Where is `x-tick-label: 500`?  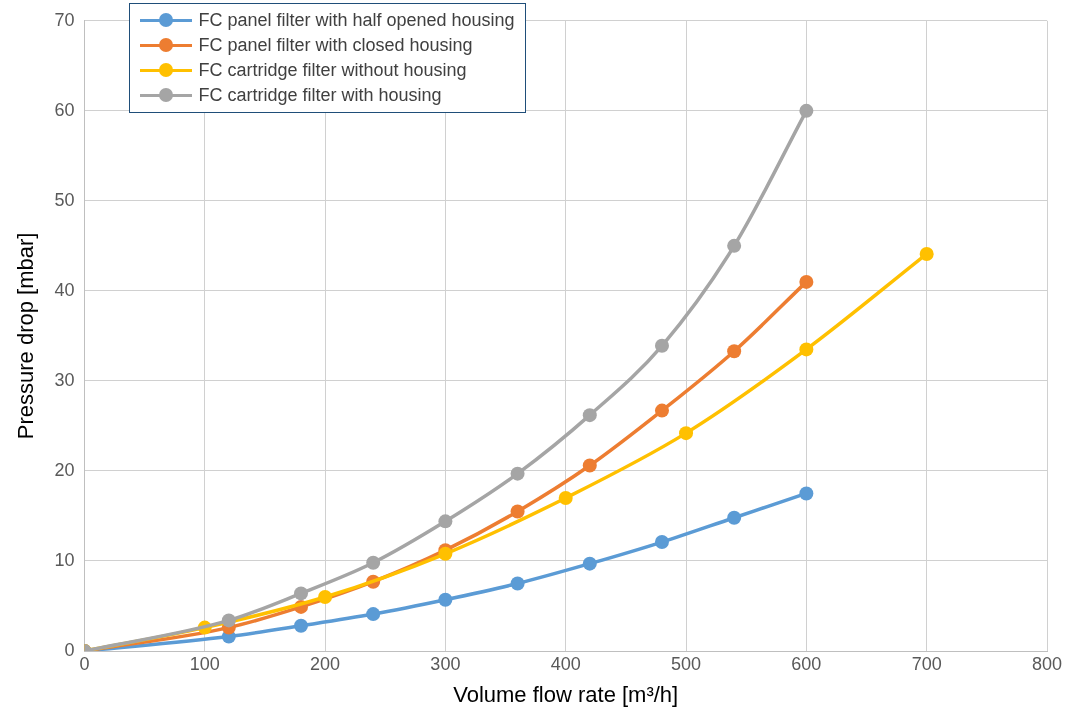 x-tick-label: 500 is located at coordinates (686, 663).